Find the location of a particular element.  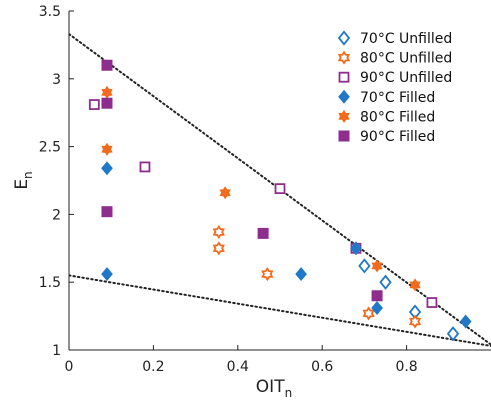

x-axis-title: OITn is located at coordinates (274, 388).